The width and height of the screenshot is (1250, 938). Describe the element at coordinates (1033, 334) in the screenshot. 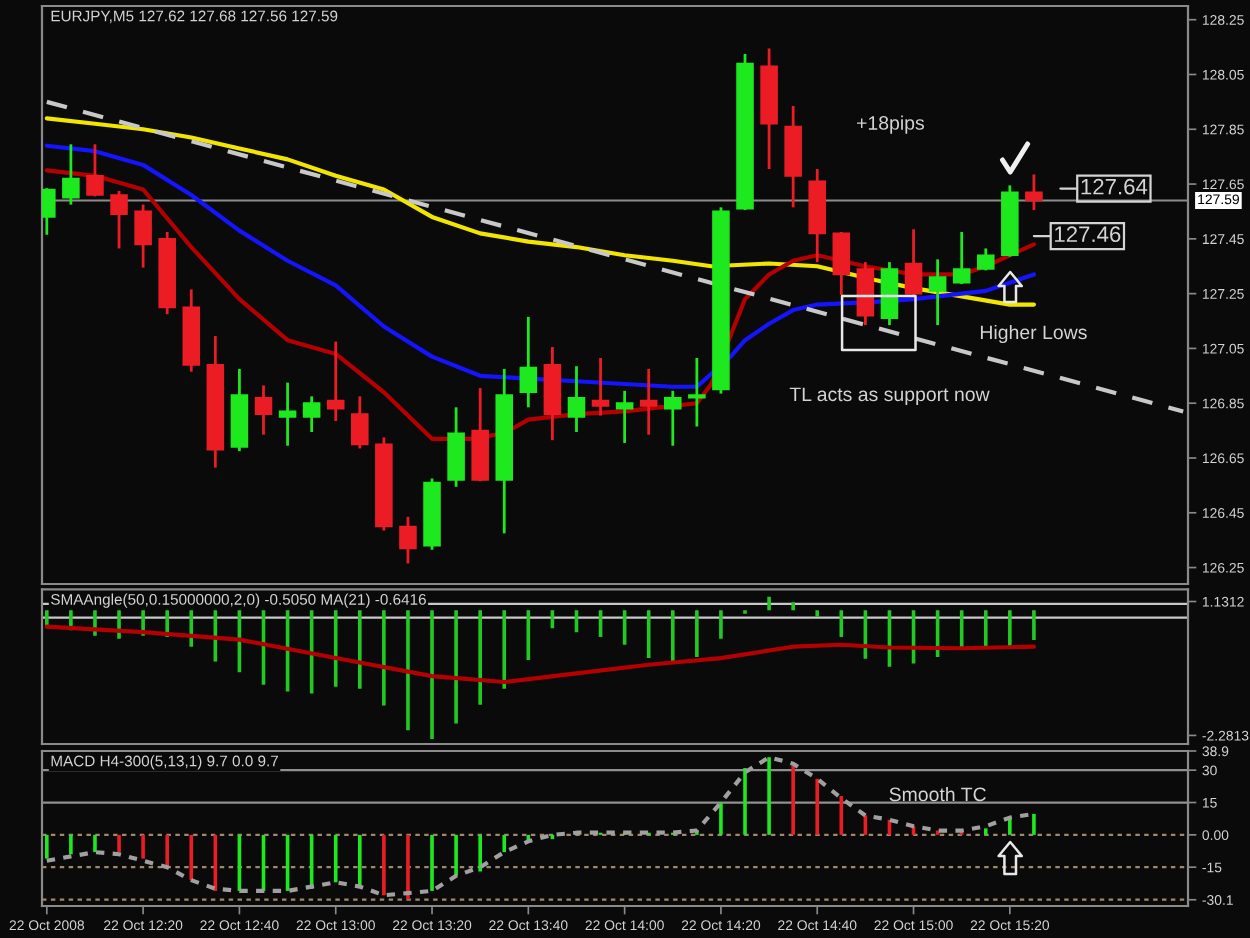

I see `annotation: Higher Lows` at that location.